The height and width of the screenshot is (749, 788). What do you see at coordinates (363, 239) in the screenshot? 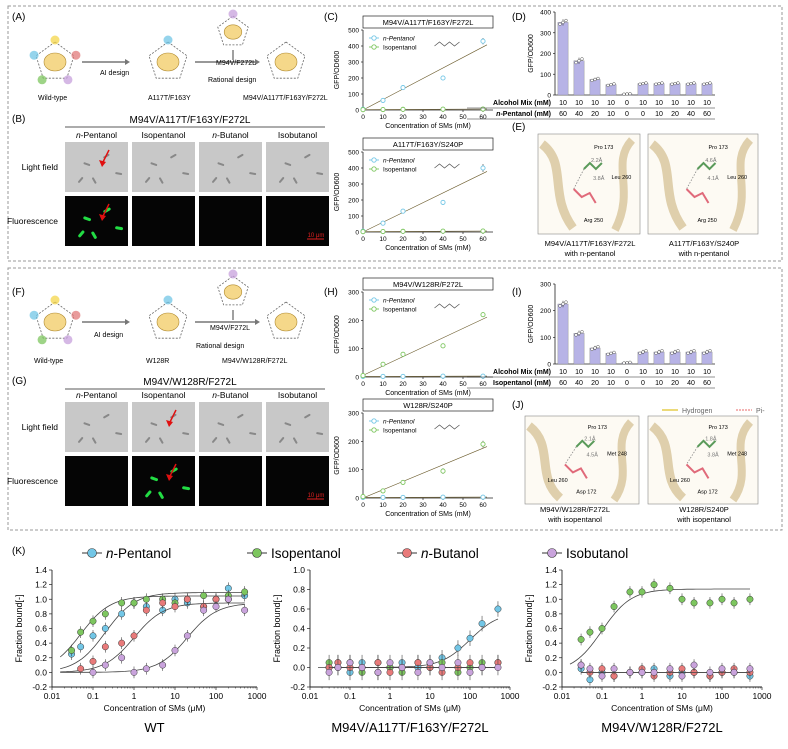
I see `x-tick-label: 0` at bounding box center [363, 239].